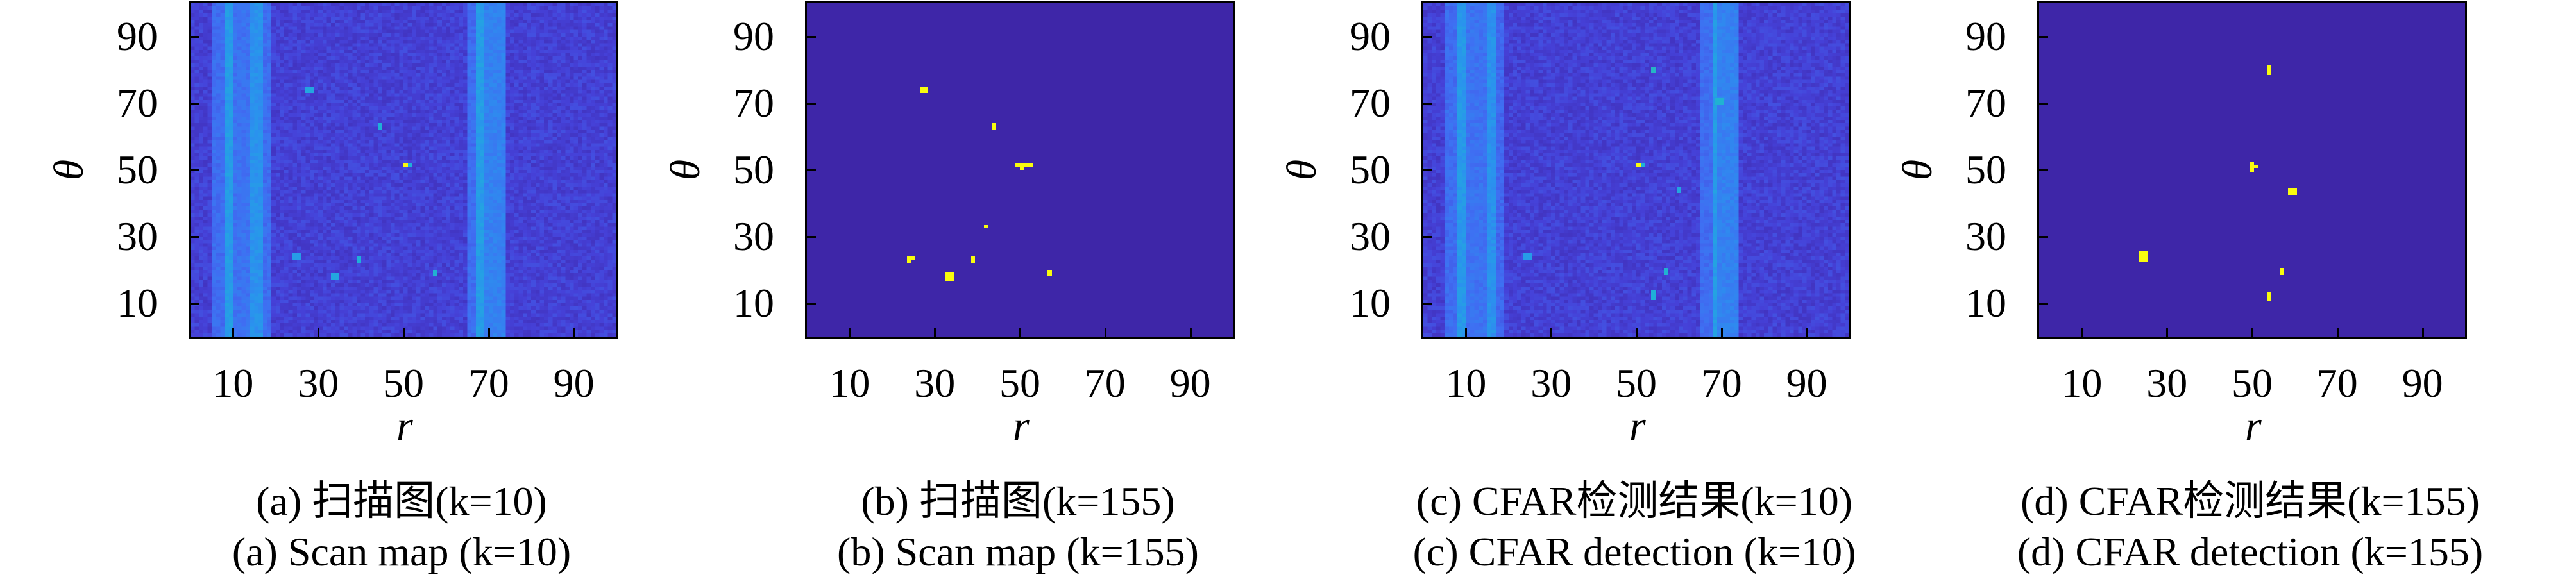  I want to click on caption-english: (b) Scan map (k=155), so click(1018, 551).